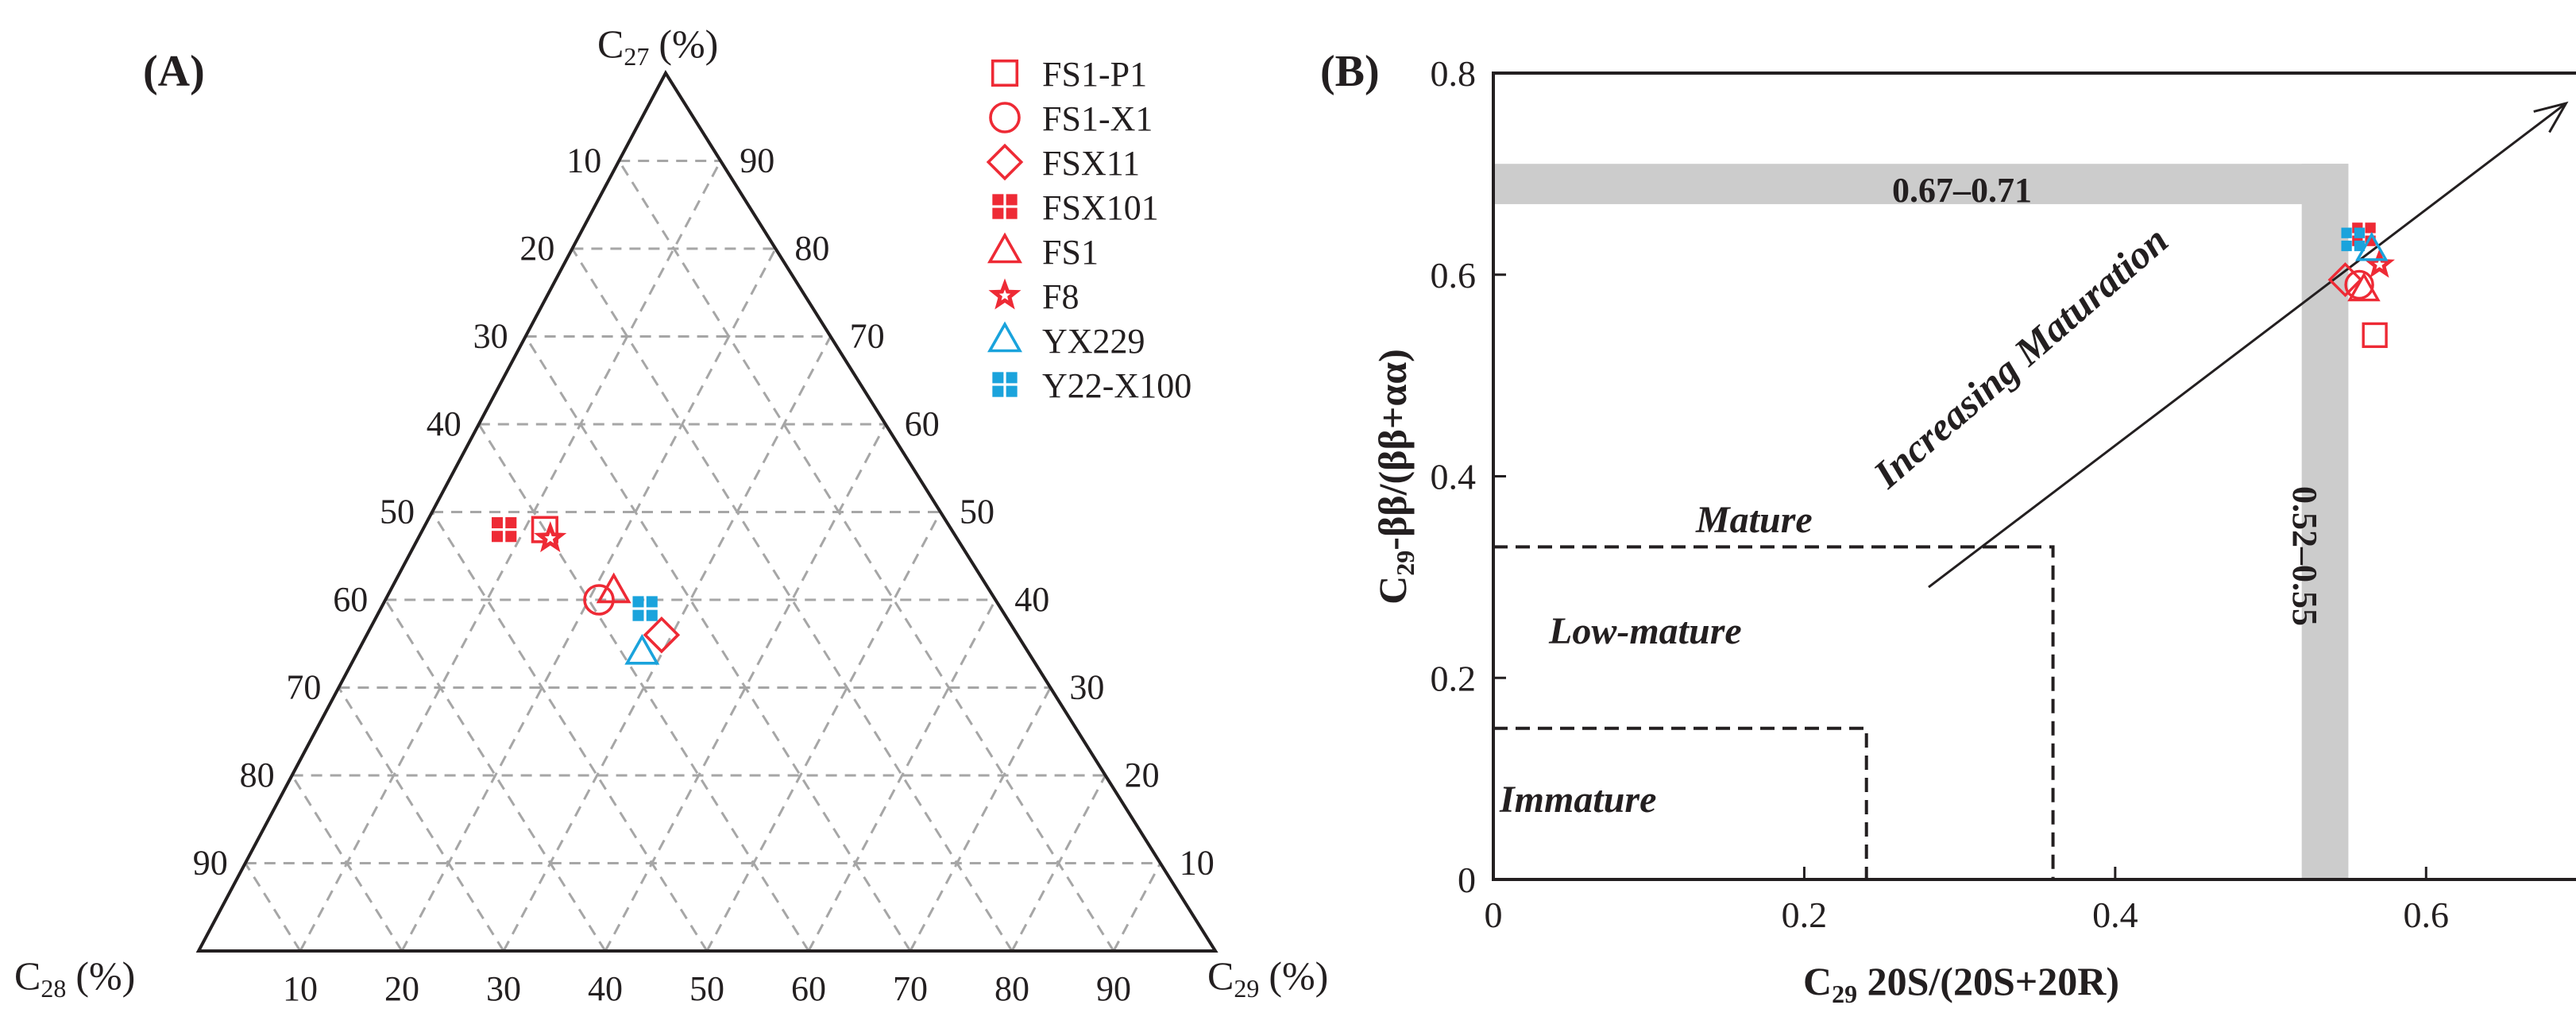  What do you see at coordinates (1645, 631) in the screenshot?
I see `zone-low-mature-label: Low-mature` at bounding box center [1645, 631].